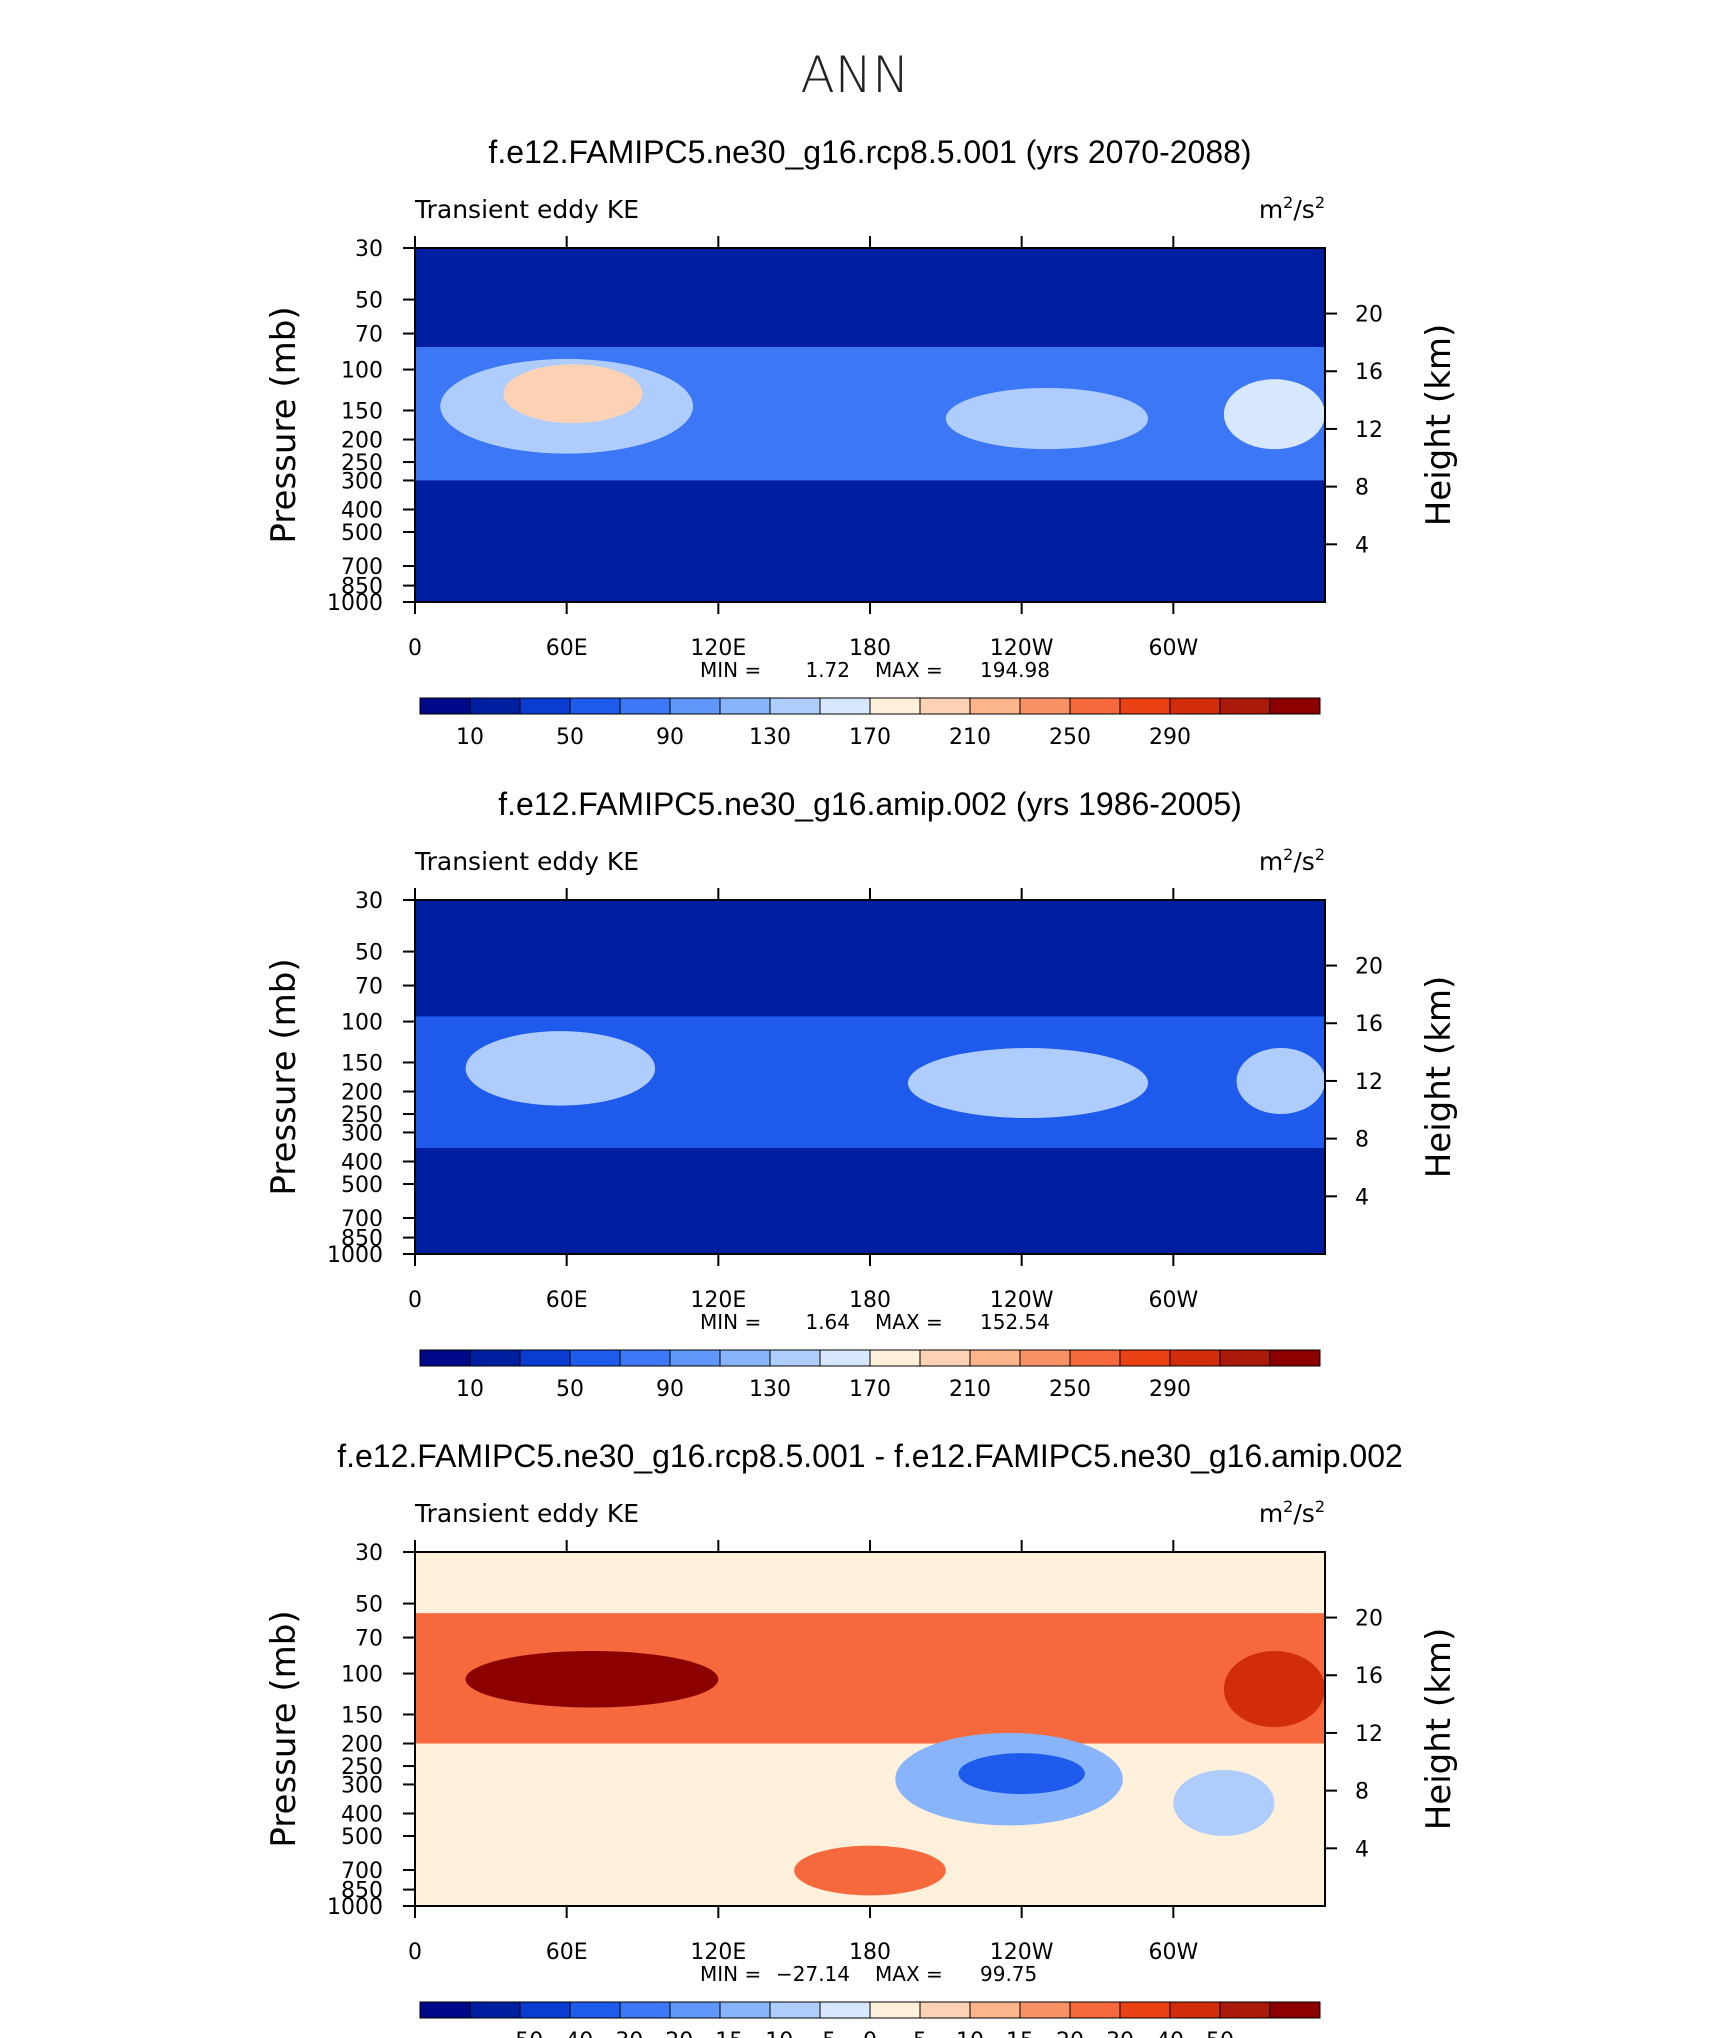  I want to click on colorbar-label: 0, so click(870, 2033).